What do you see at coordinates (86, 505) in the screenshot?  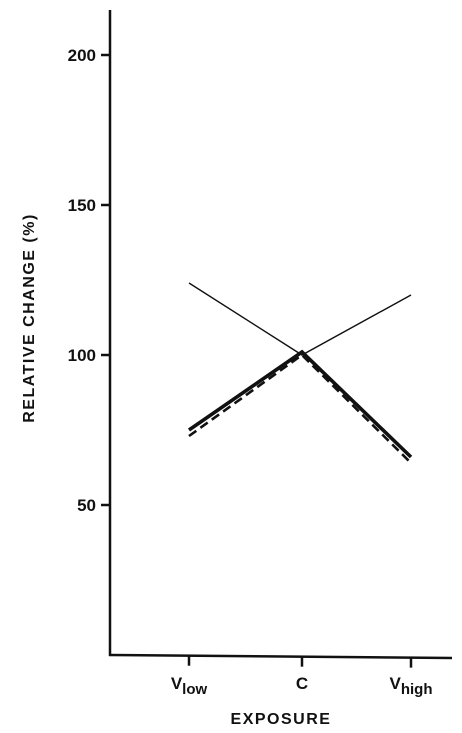 I see `y-tick-label: 50` at bounding box center [86, 505].